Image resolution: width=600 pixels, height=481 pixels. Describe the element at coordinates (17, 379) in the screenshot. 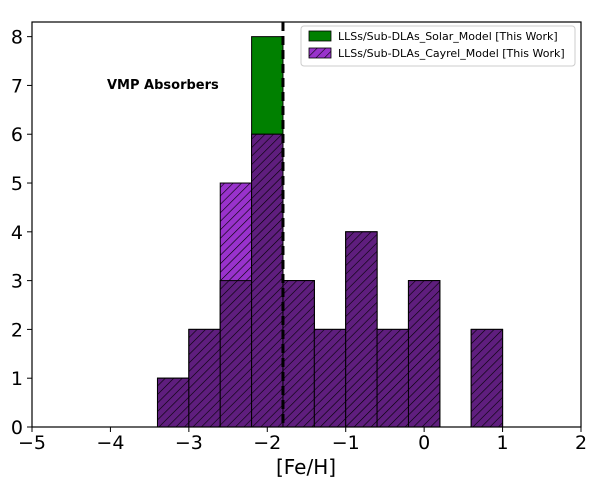

I see `y-tick-label: 1` at that location.